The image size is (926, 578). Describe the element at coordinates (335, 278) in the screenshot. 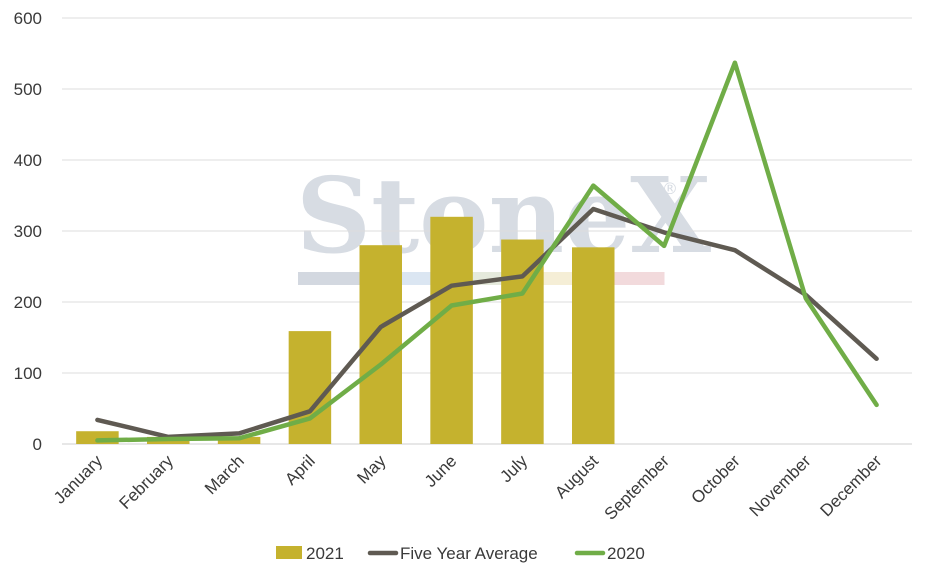

I see `watermark-band-segment` at that location.